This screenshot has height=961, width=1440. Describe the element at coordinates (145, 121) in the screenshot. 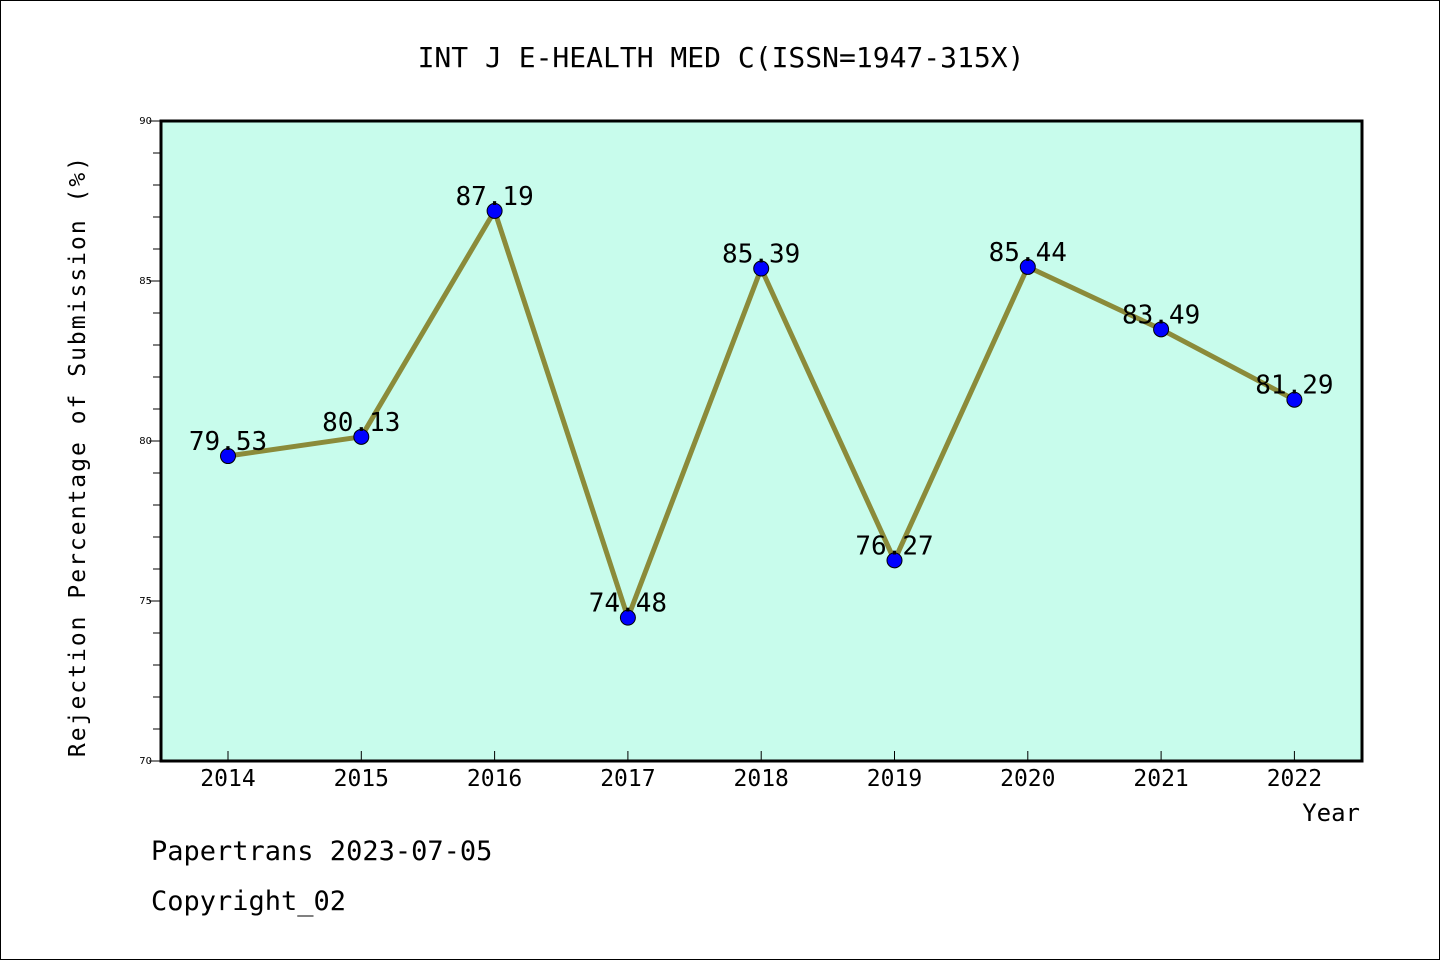

I see `y-tick-label: 90` at that location.